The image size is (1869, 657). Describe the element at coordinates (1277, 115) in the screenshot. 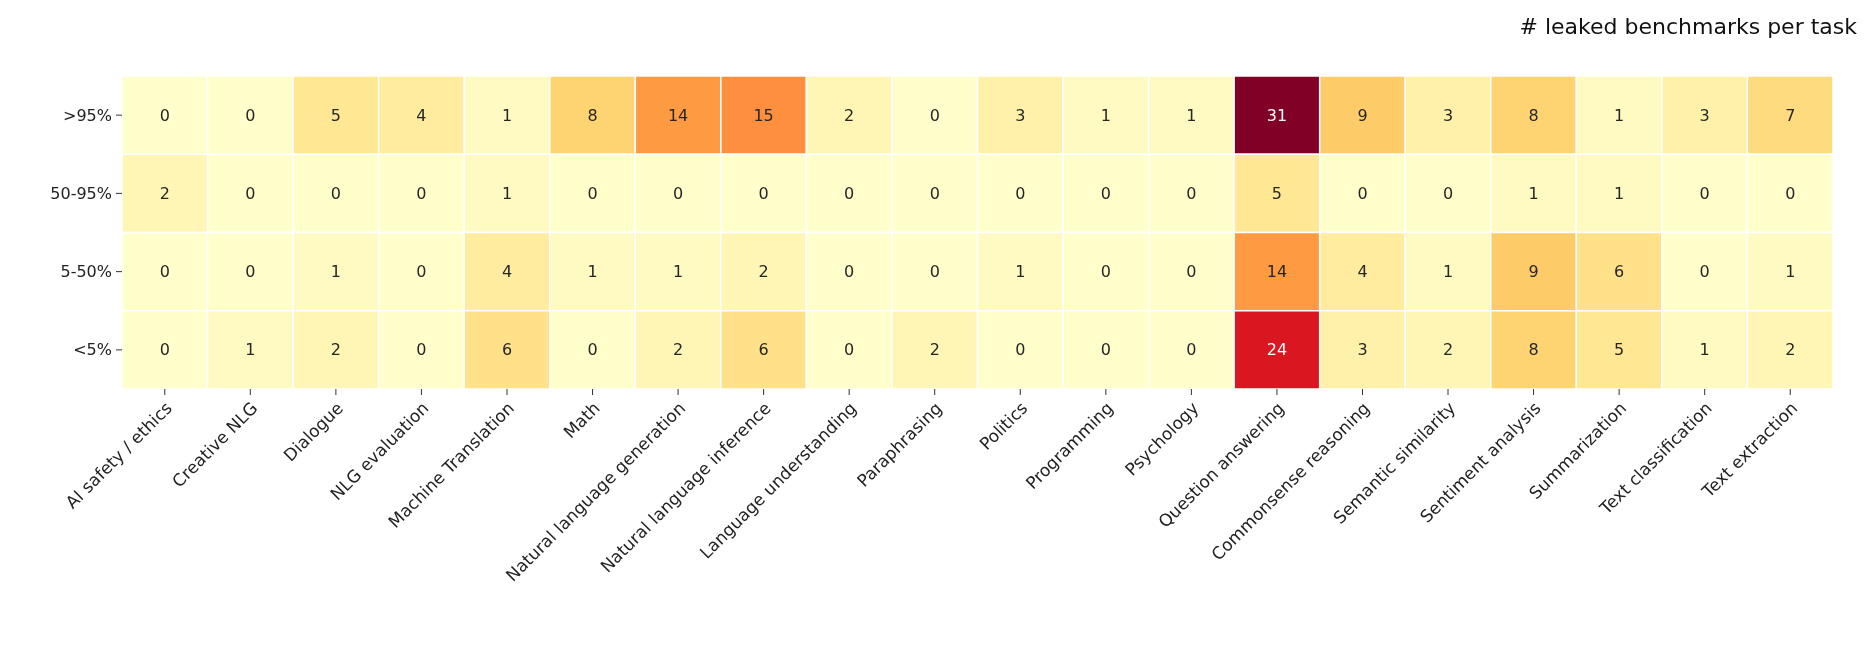

I see `data-label: 31` at that location.